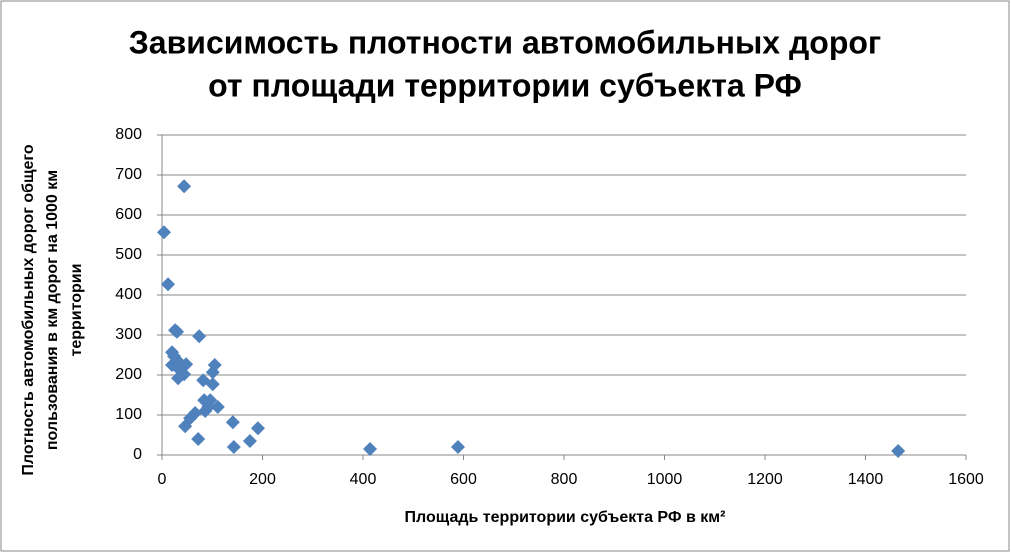 Image resolution: width=1011 pixels, height=553 pixels. What do you see at coordinates (128, 134) in the screenshot?
I see `y-tick-label: 800` at bounding box center [128, 134].